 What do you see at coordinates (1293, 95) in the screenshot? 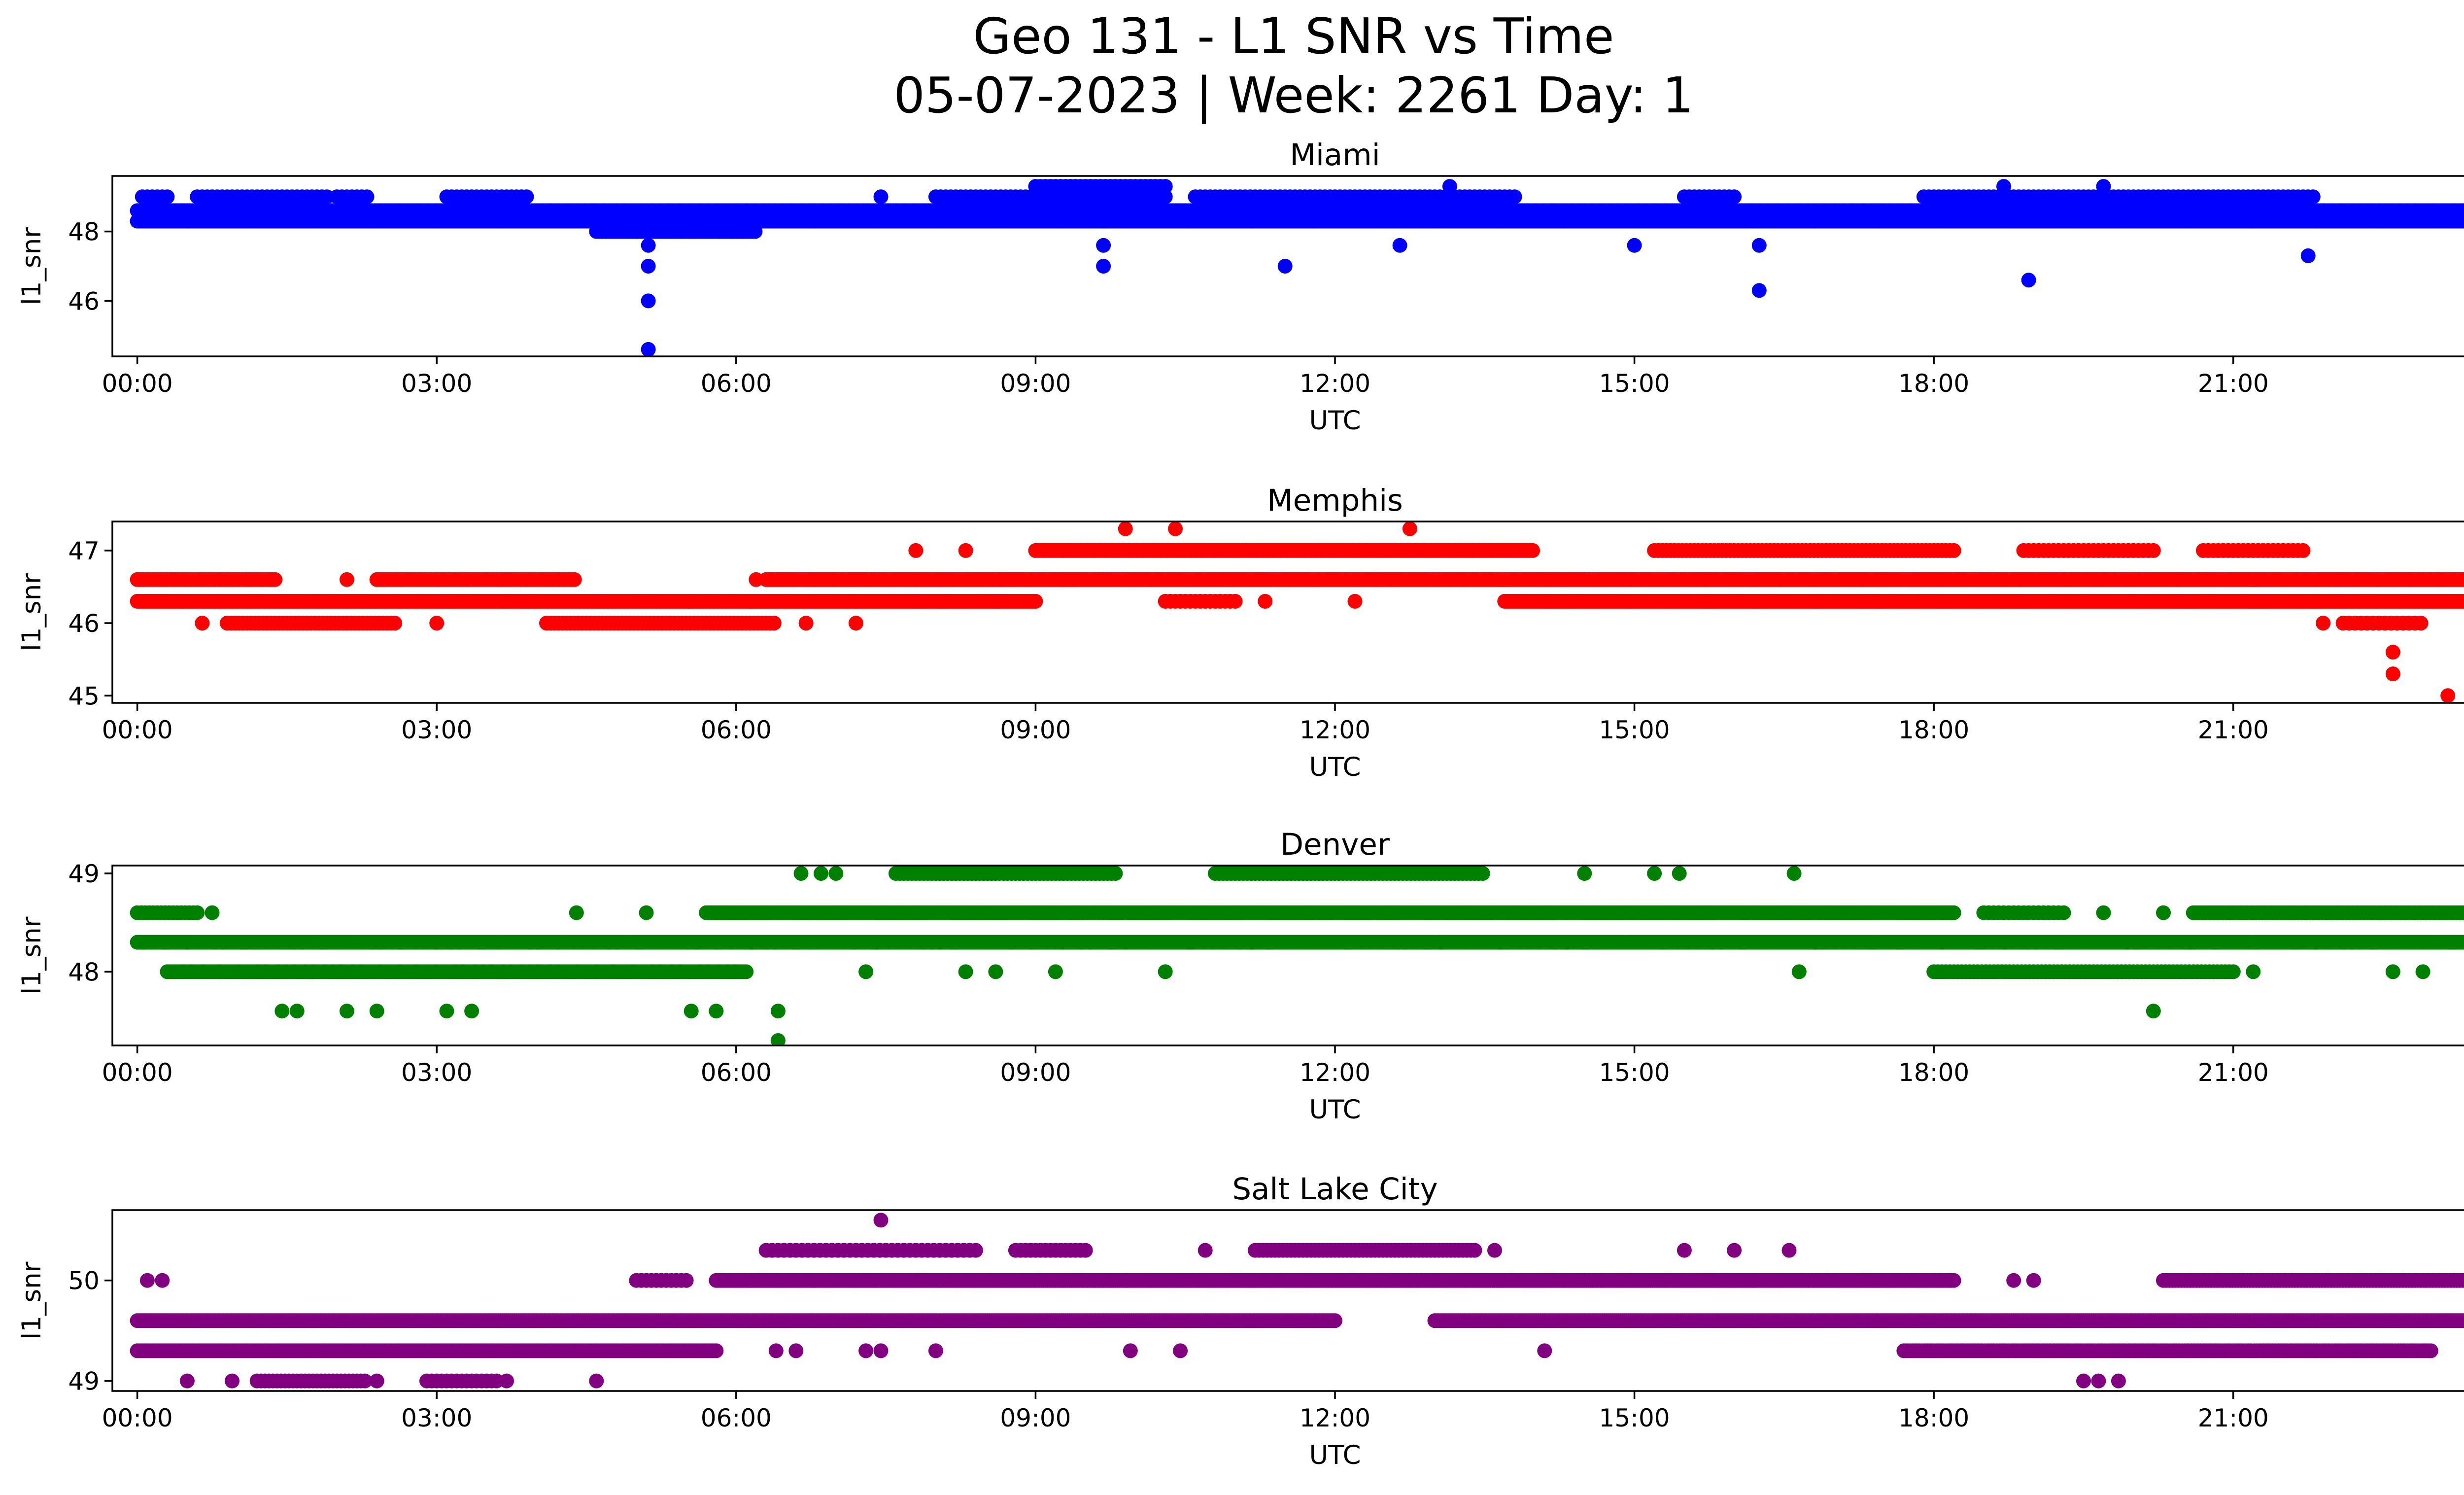
I see `figure-title-line-2: 05-07-2023 | Week: 2261 Day: 1` at bounding box center [1293, 95].